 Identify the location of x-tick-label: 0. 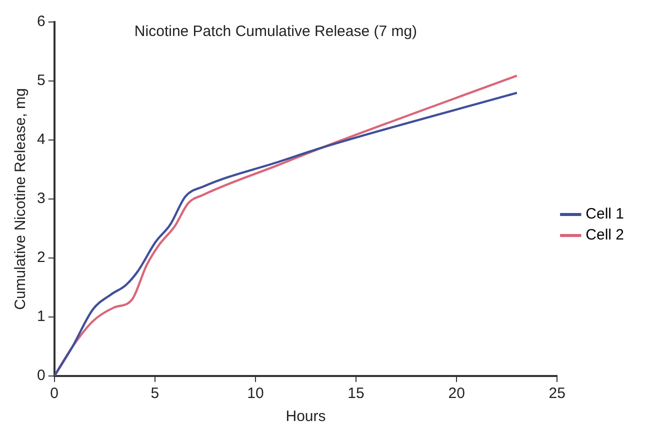
(54, 393).